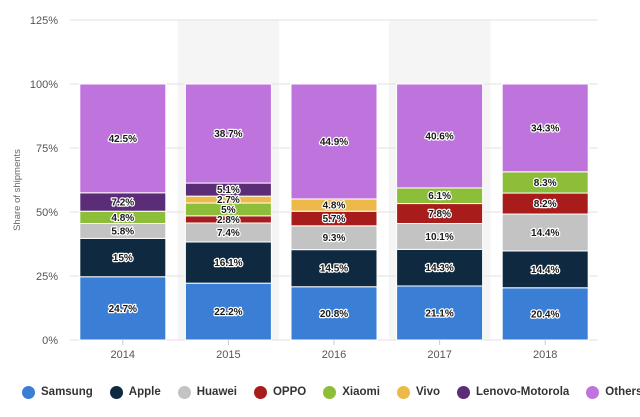 This screenshot has width=640, height=417. I want to click on y-axis-title: Share of shipments, so click(17, 190).